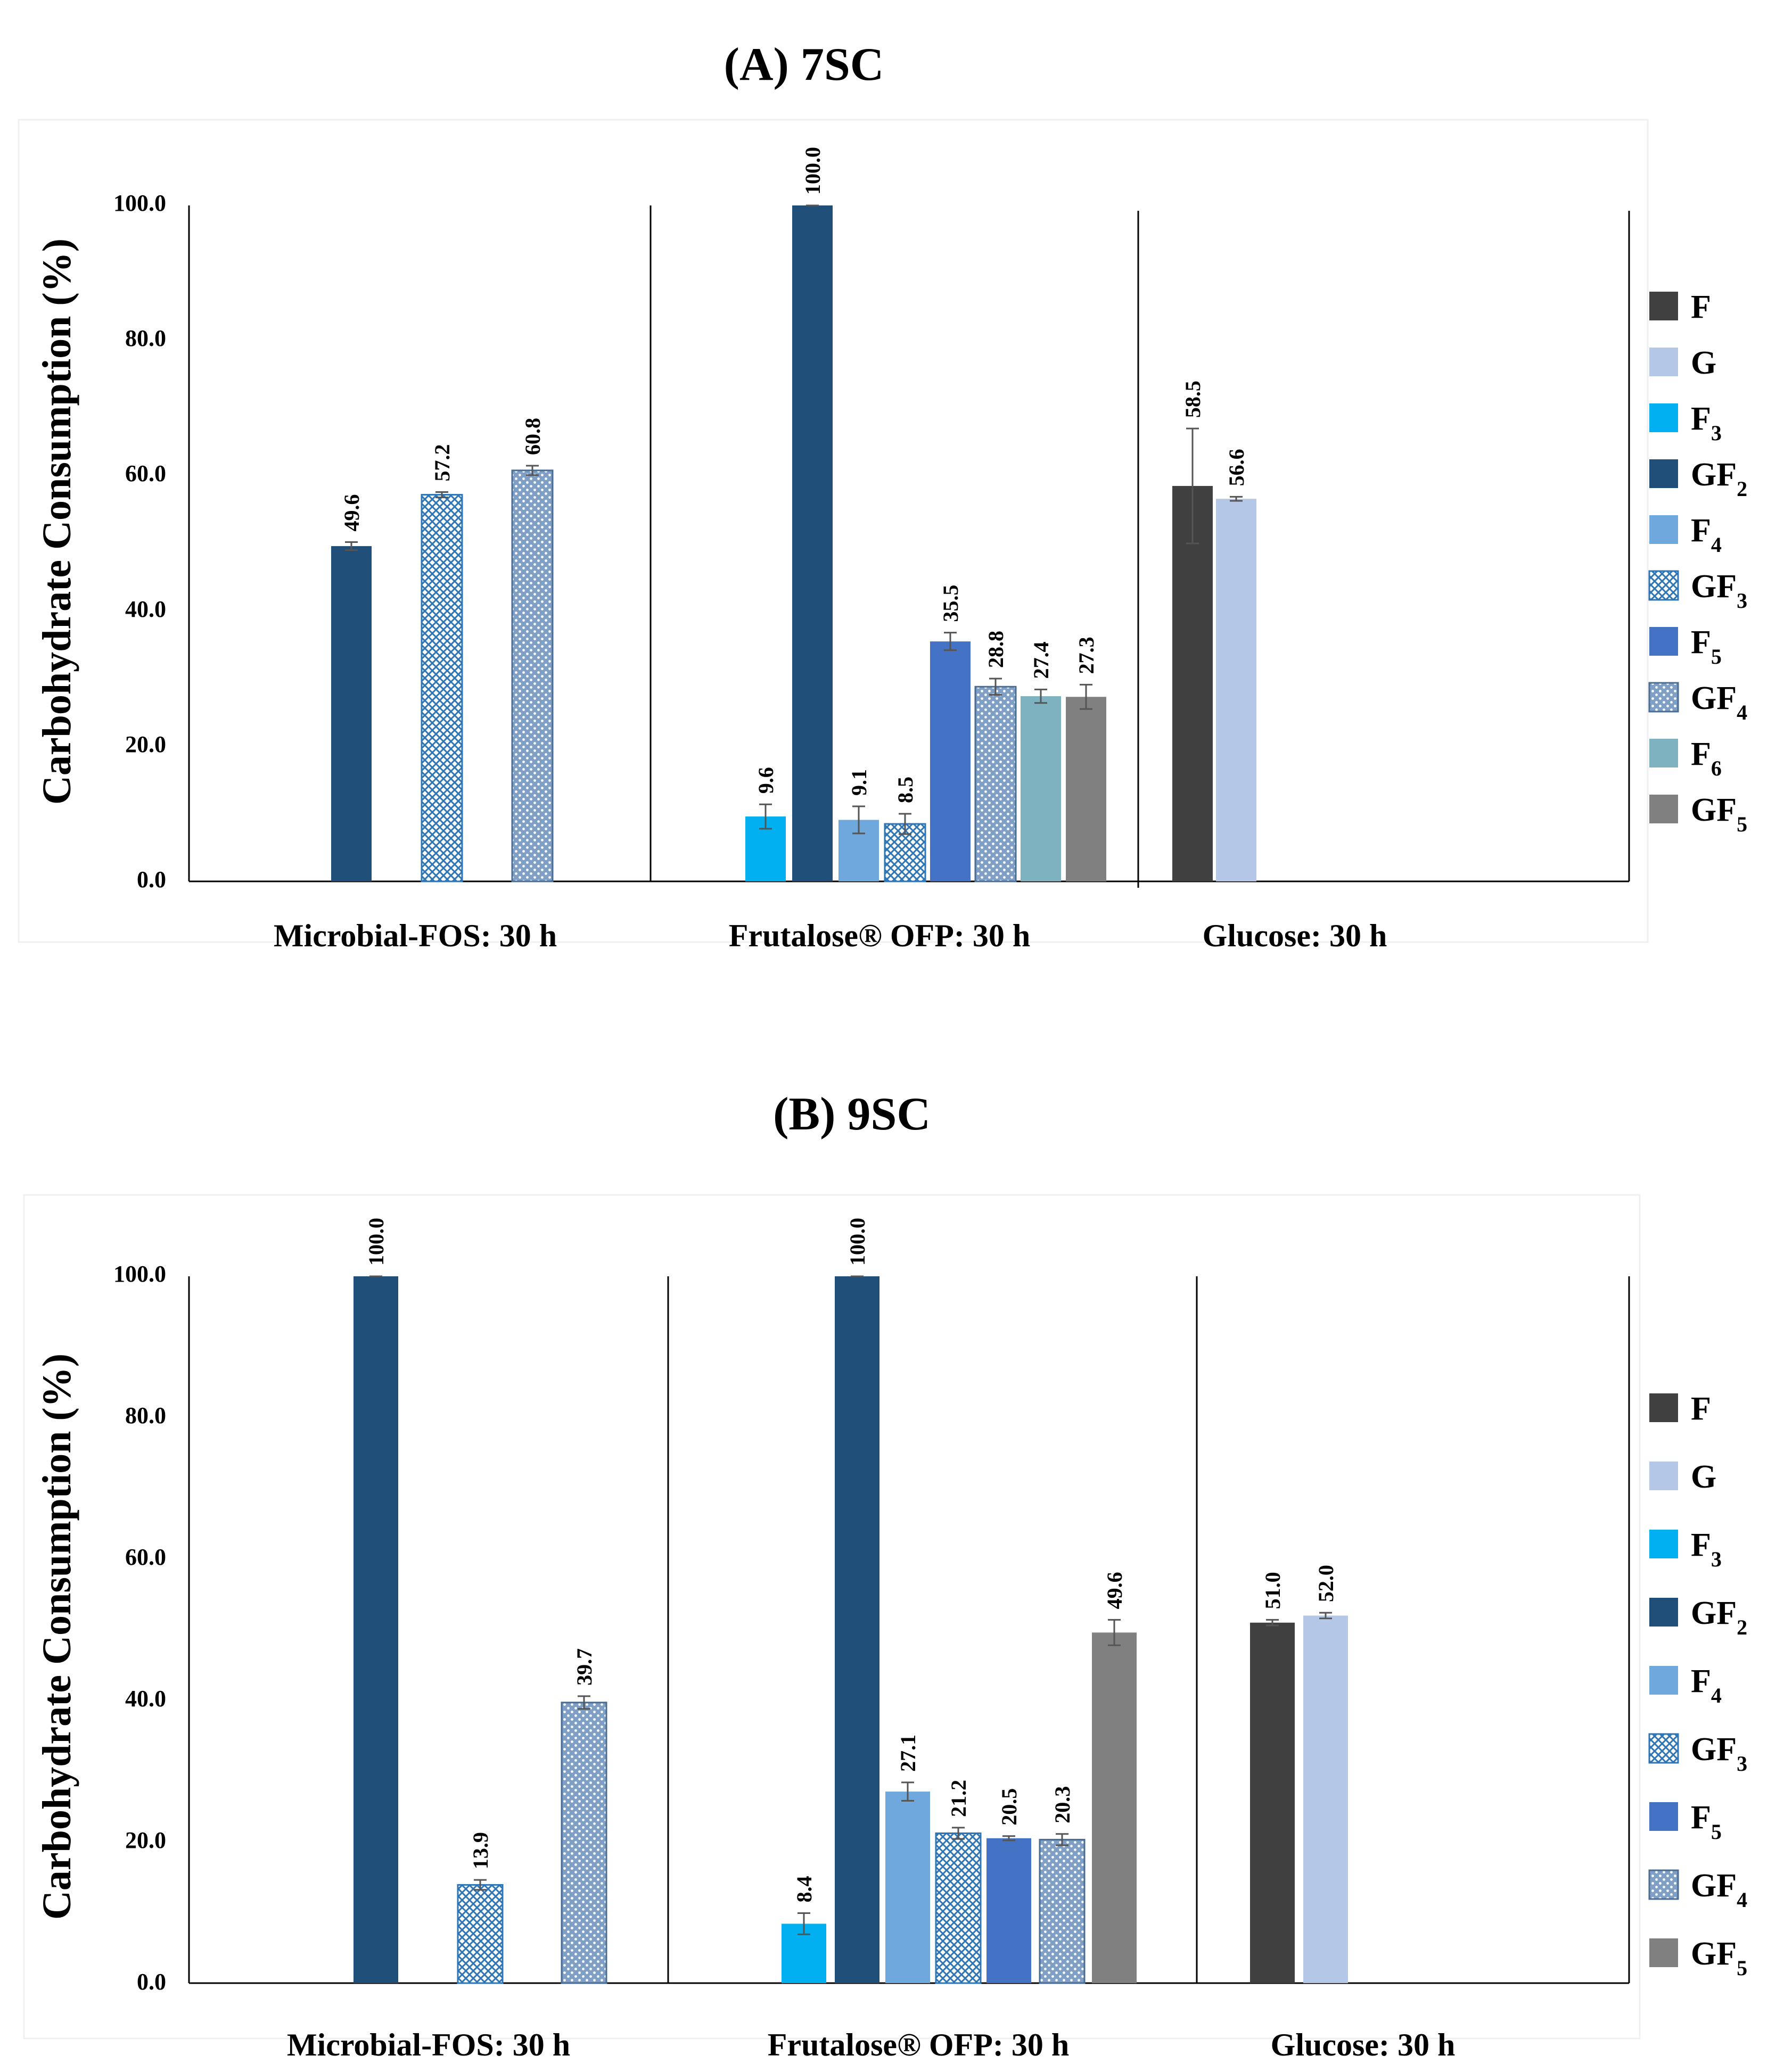  Describe the element at coordinates (852, 1114) in the screenshot. I see `panel-b-title: (B) 9SC` at that location.